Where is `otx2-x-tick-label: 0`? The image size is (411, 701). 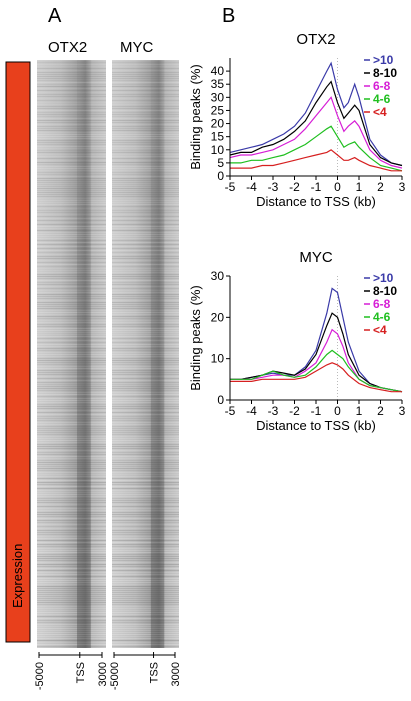 otx2-x-tick-label: 0 is located at coordinates (337, 187).